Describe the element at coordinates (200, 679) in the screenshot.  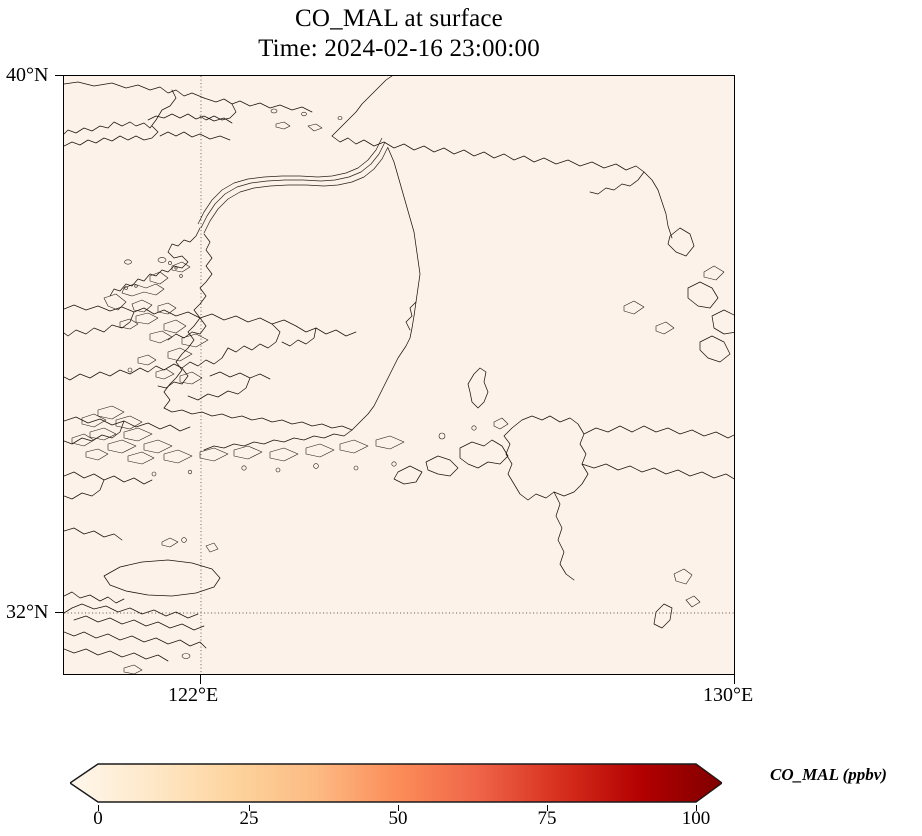
I see `xtick-mark-122E` at that location.